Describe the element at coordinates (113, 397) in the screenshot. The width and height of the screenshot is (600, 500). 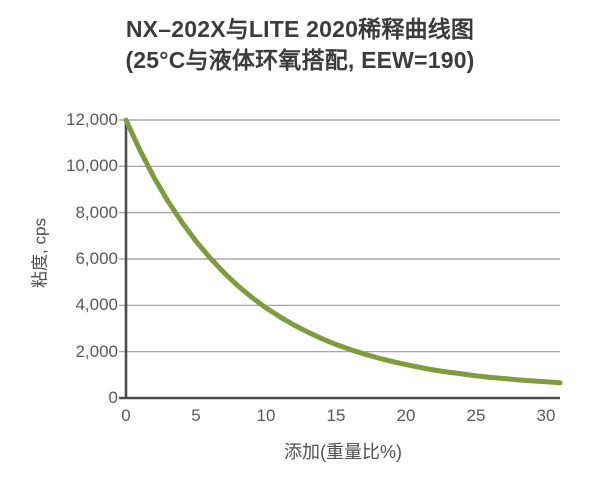
I see `y-tick-label: 0` at that location.